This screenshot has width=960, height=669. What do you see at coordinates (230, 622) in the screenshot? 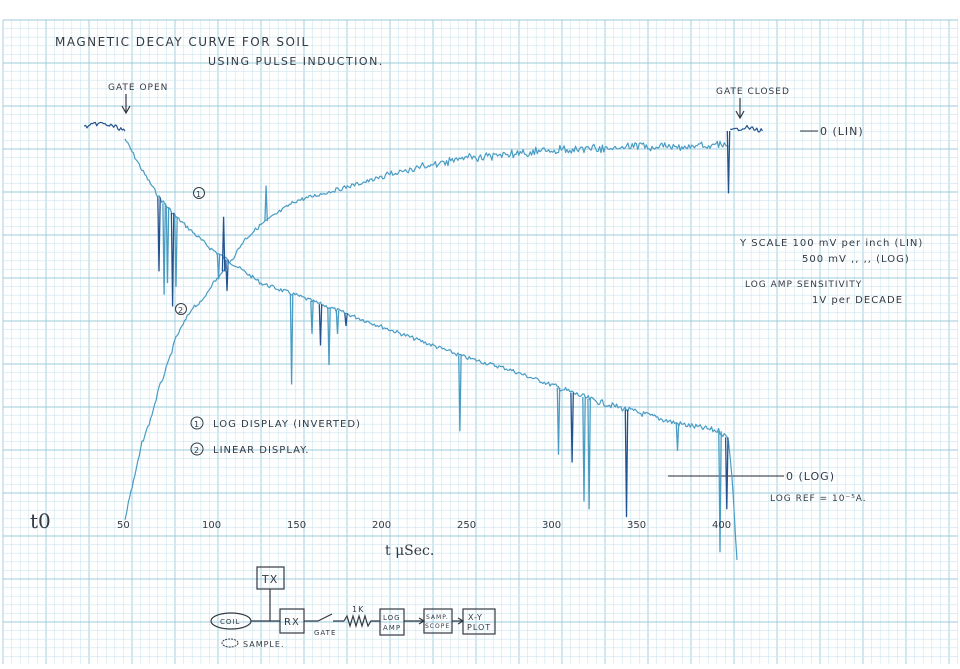
I see `coil-label: COIL` at bounding box center [230, 622].